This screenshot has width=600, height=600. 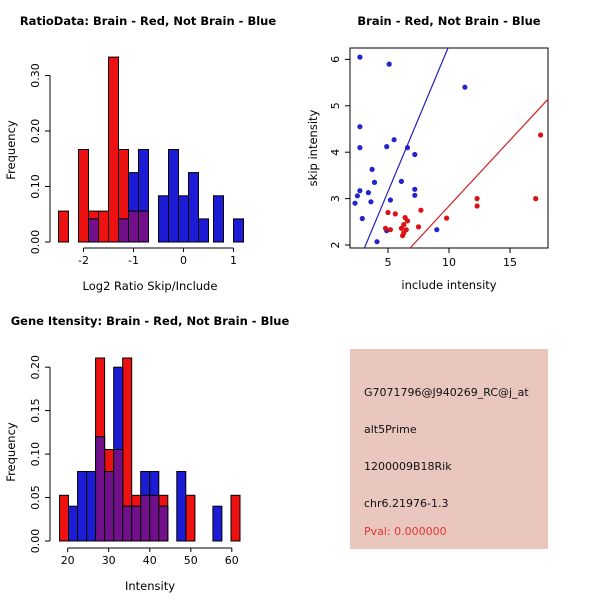 I want to click on fit-line-brain-fit, so click(x=479, y=173).